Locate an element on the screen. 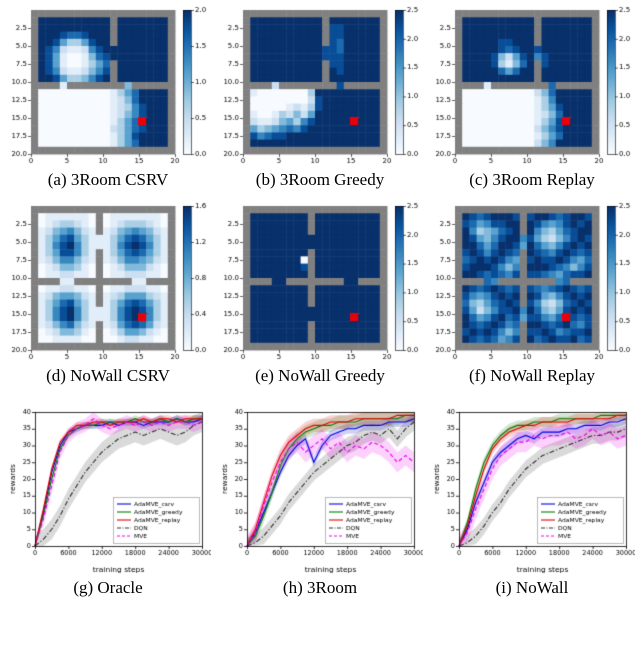 Image resolution: width=640 pixels, height=664 pixels. panel-f: (f) NoWall Replay is located at coordinates (532, 298).